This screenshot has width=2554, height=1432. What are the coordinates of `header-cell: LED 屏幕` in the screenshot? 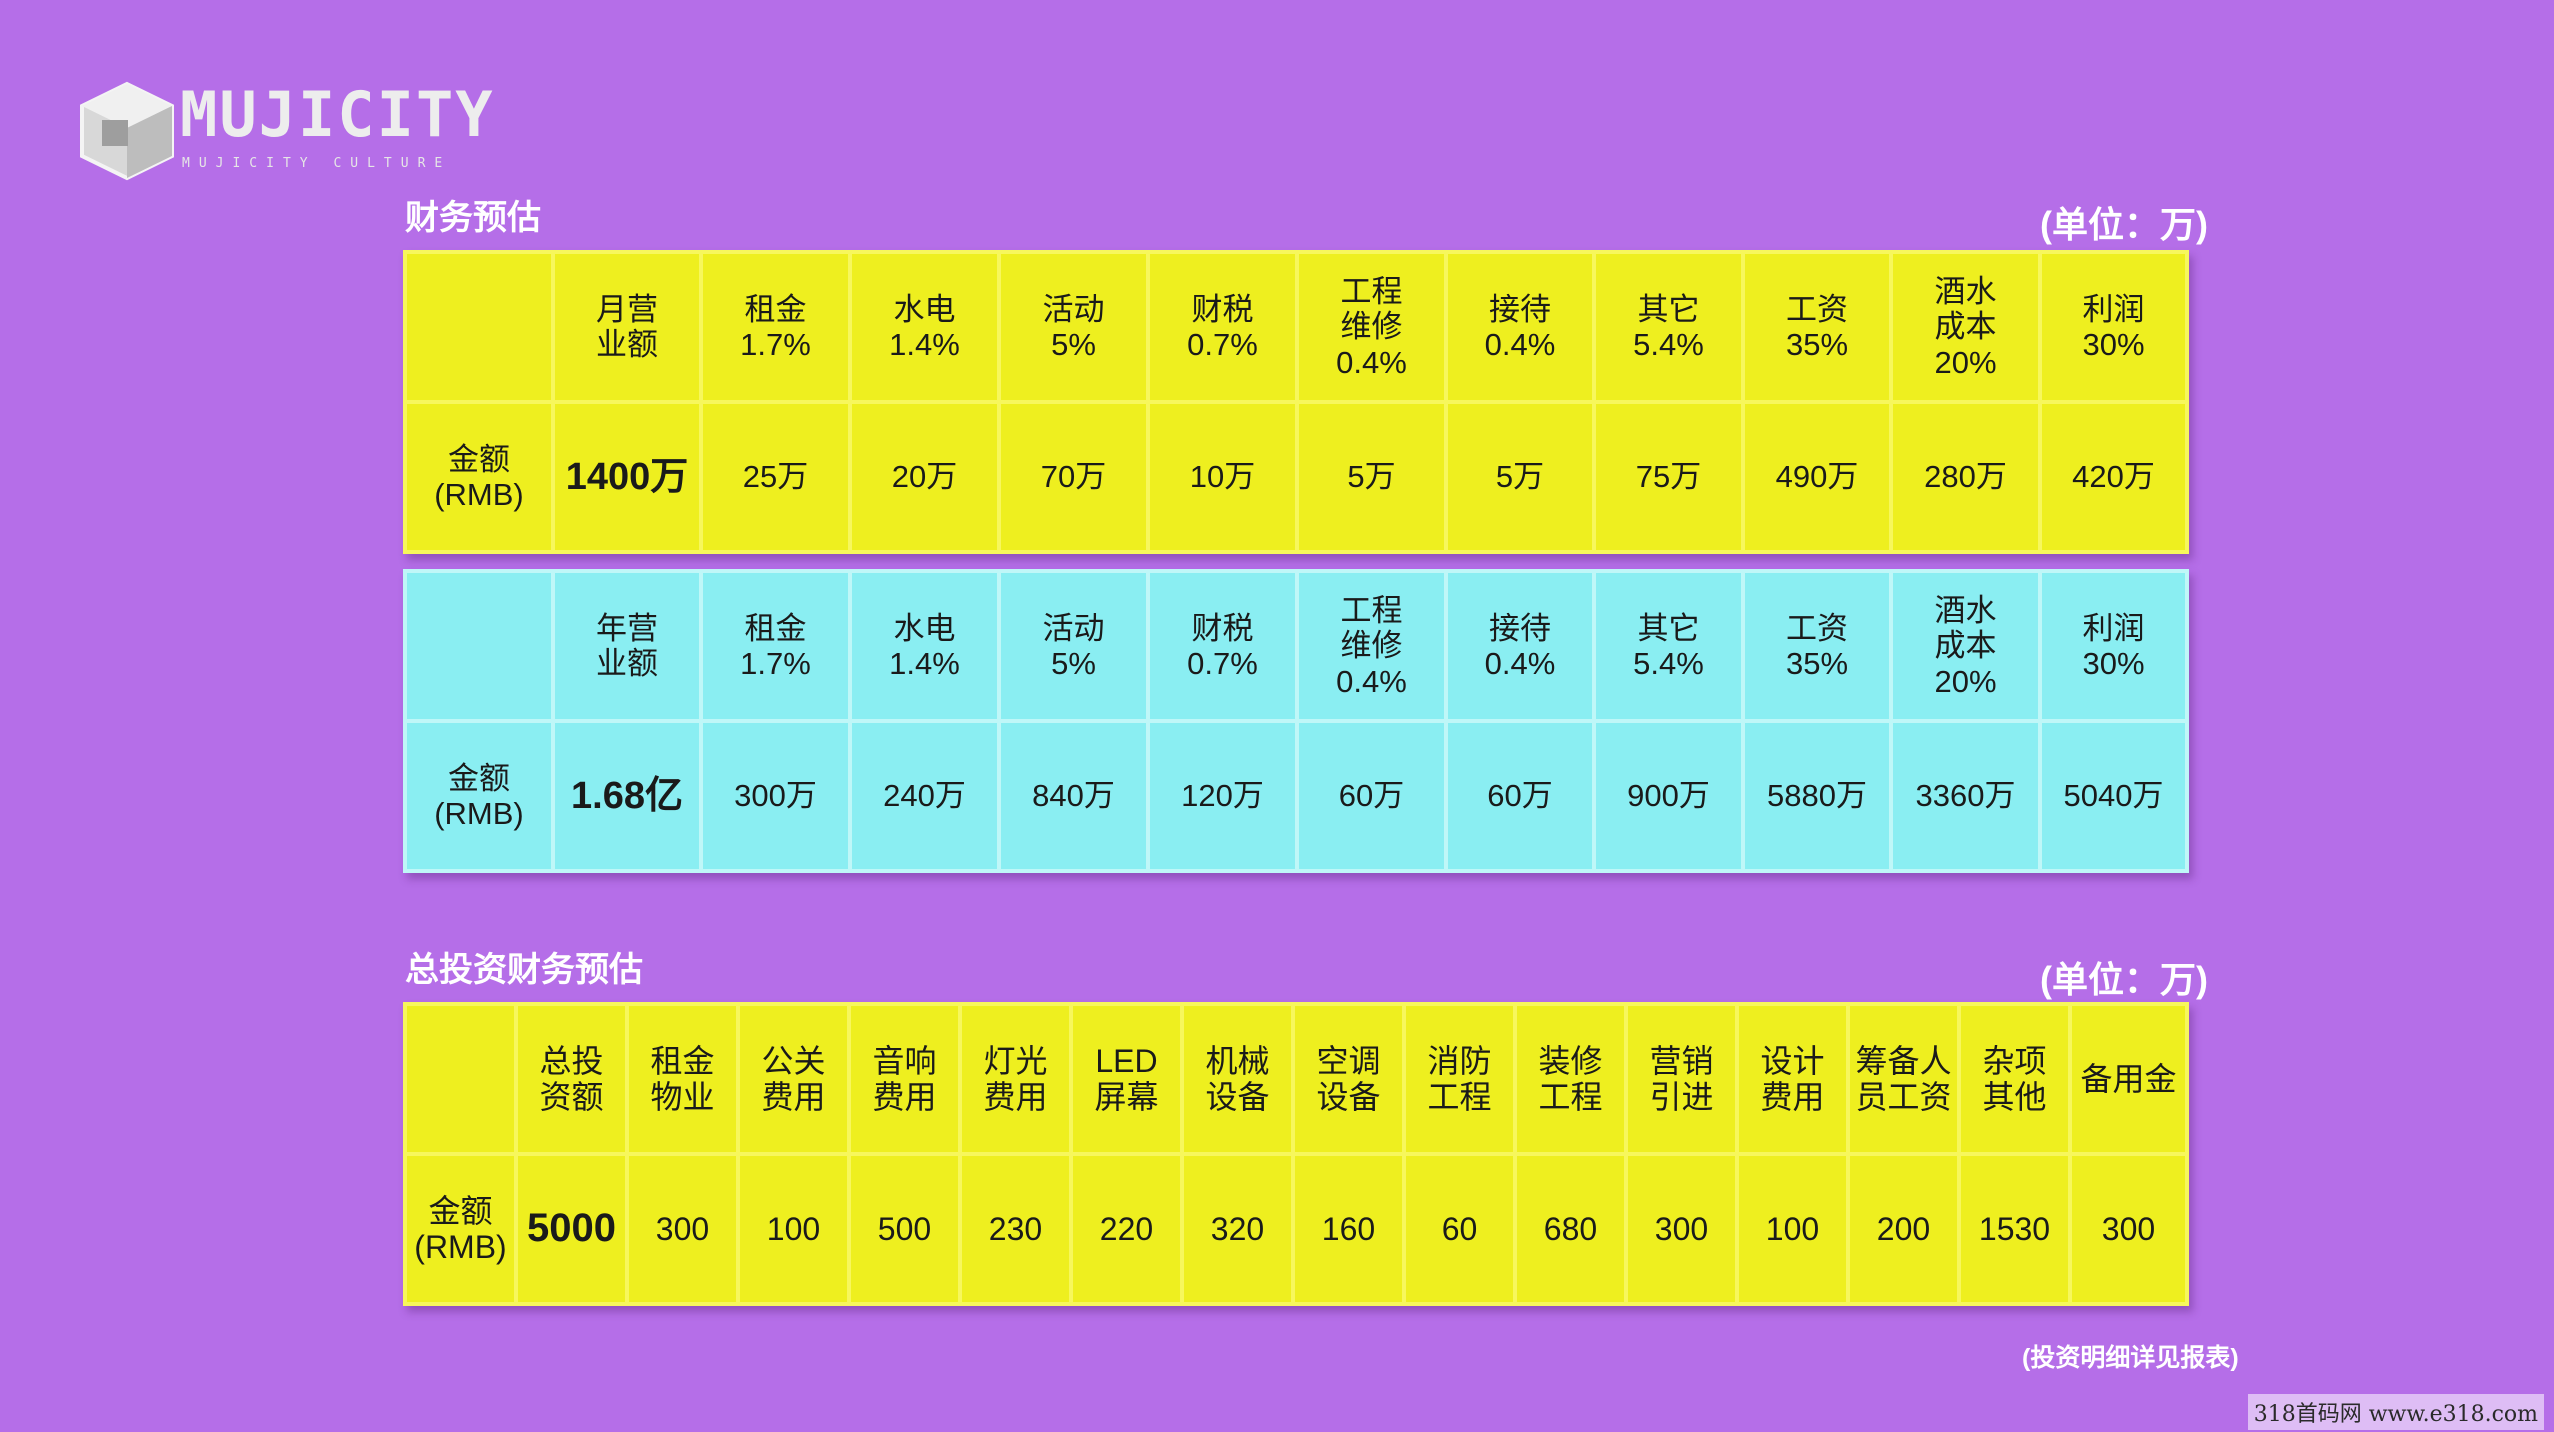 It's located at (1126, 1079).